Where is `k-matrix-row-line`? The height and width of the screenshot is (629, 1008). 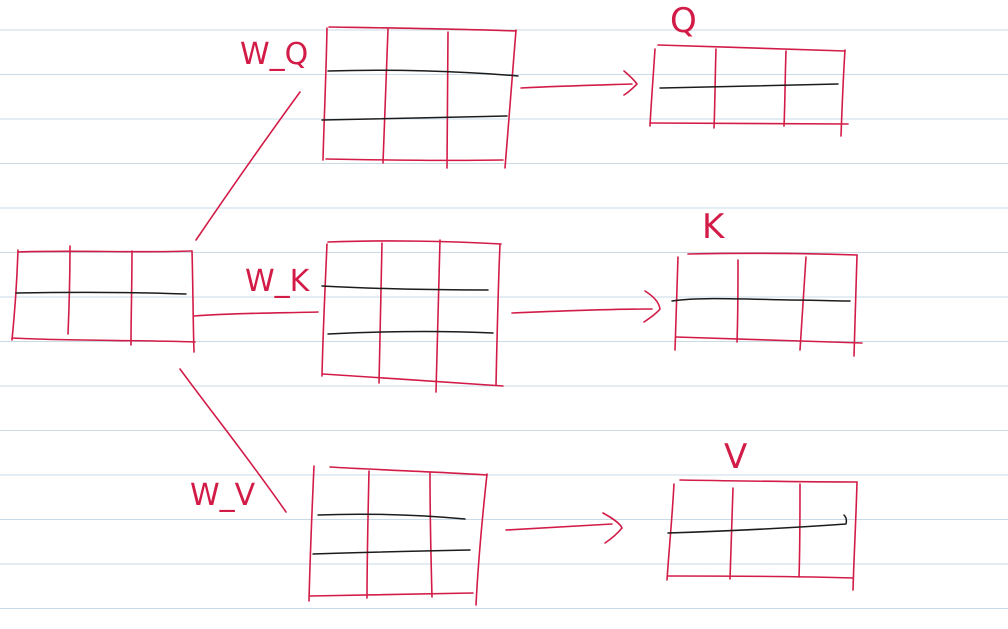
k-matrix-row-line is located at coordinates (761, 299).